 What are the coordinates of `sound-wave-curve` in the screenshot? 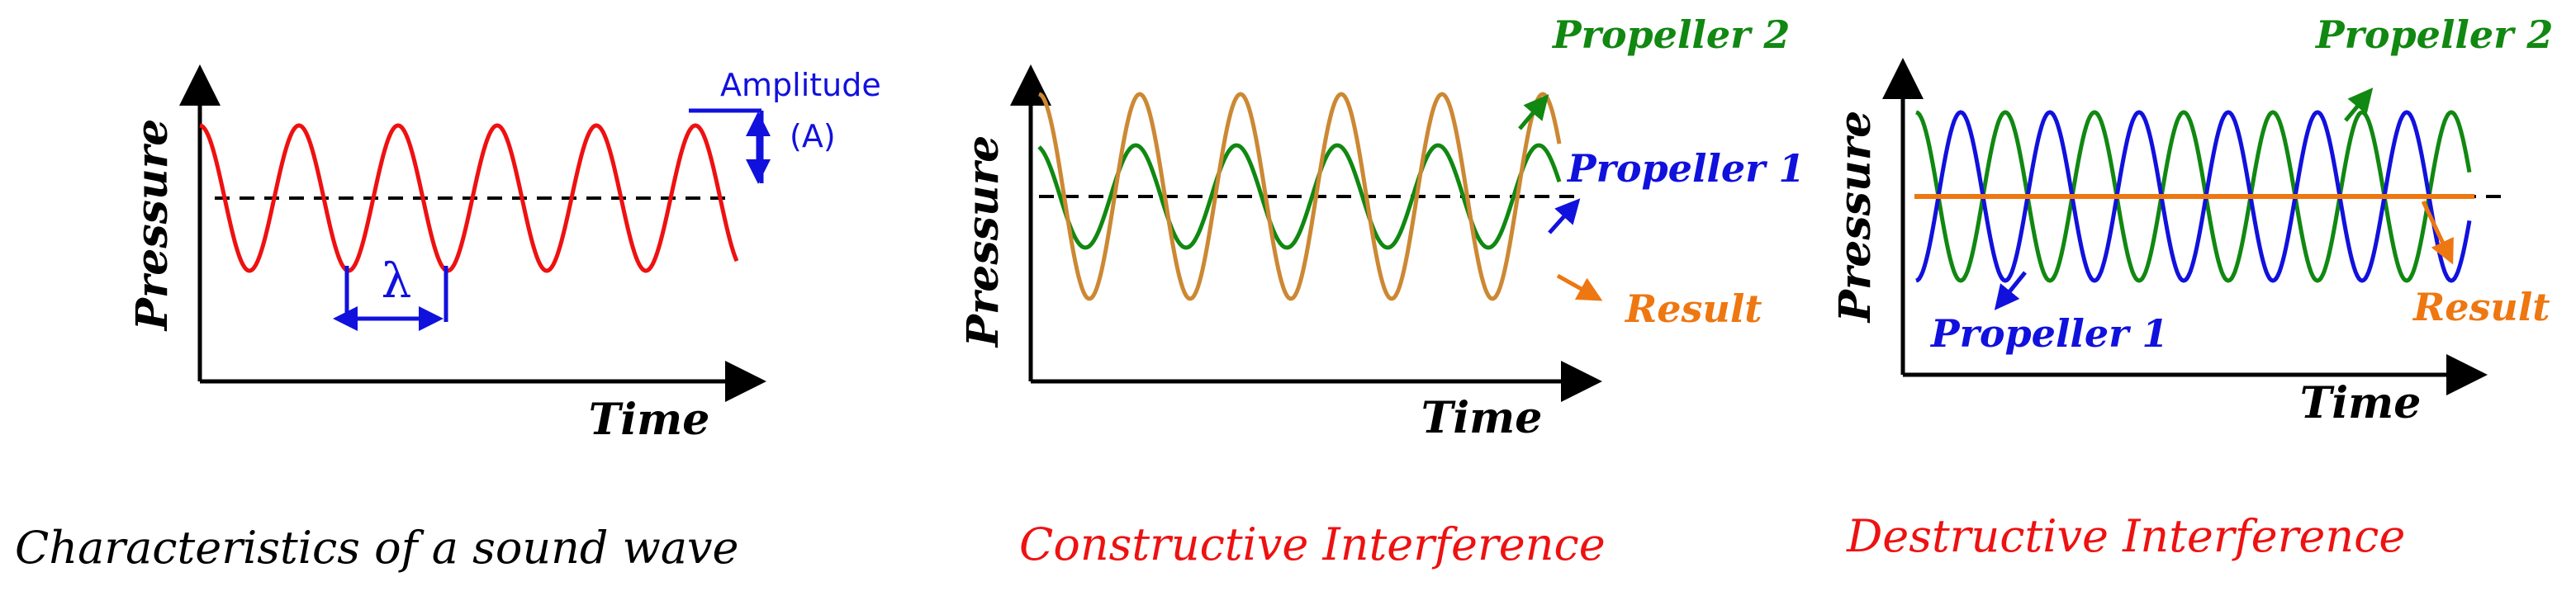 It's located at (469, 198).